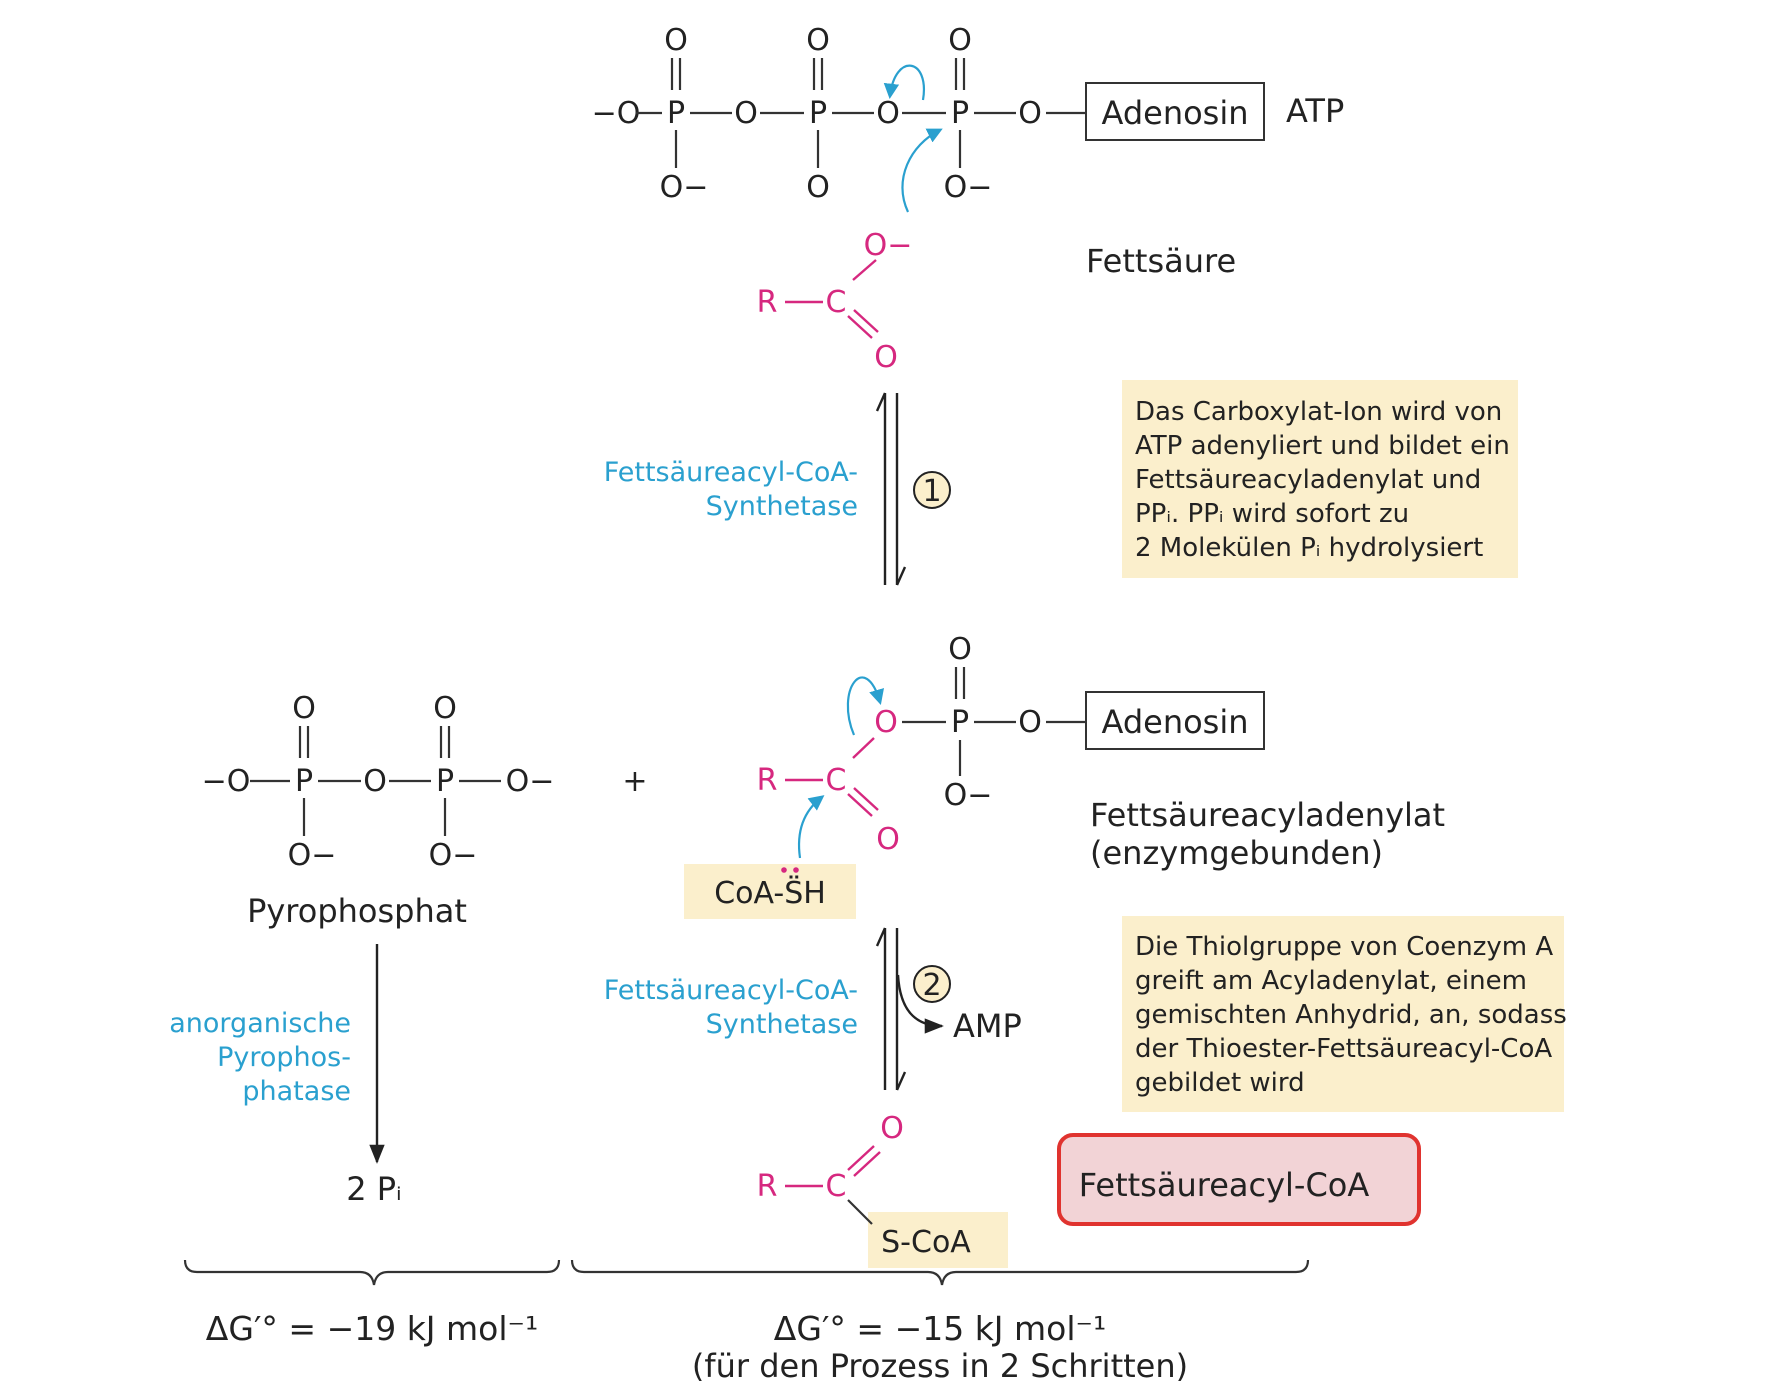 The height and width of the screenshot is (1397, 1774). What do you see at coordinates (634, 781) in the screenshot?
I see `plus-sign: +` at bounding box center [634, 781].